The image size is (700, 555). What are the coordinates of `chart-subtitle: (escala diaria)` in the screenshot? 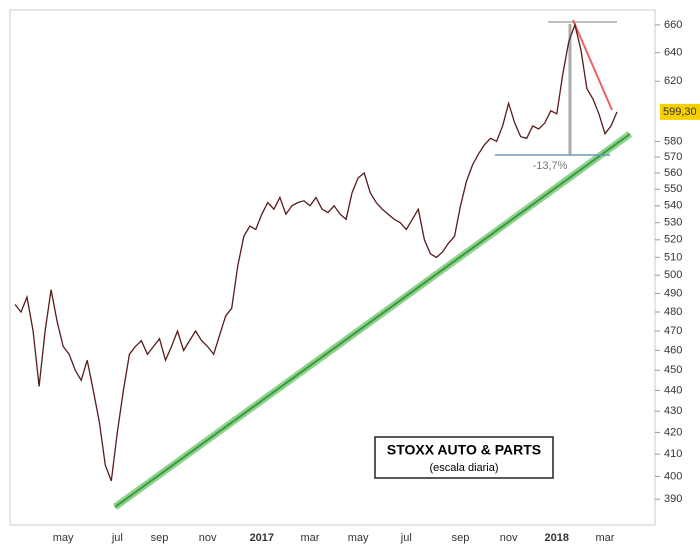 It's located at (463, 468).